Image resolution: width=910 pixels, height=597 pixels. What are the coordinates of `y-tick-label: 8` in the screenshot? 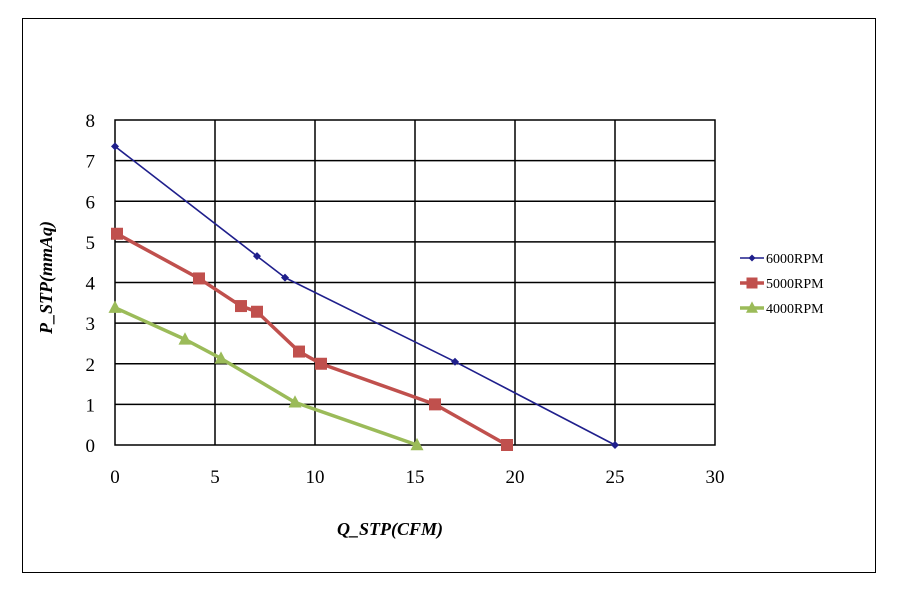 It's located at (91, 121).